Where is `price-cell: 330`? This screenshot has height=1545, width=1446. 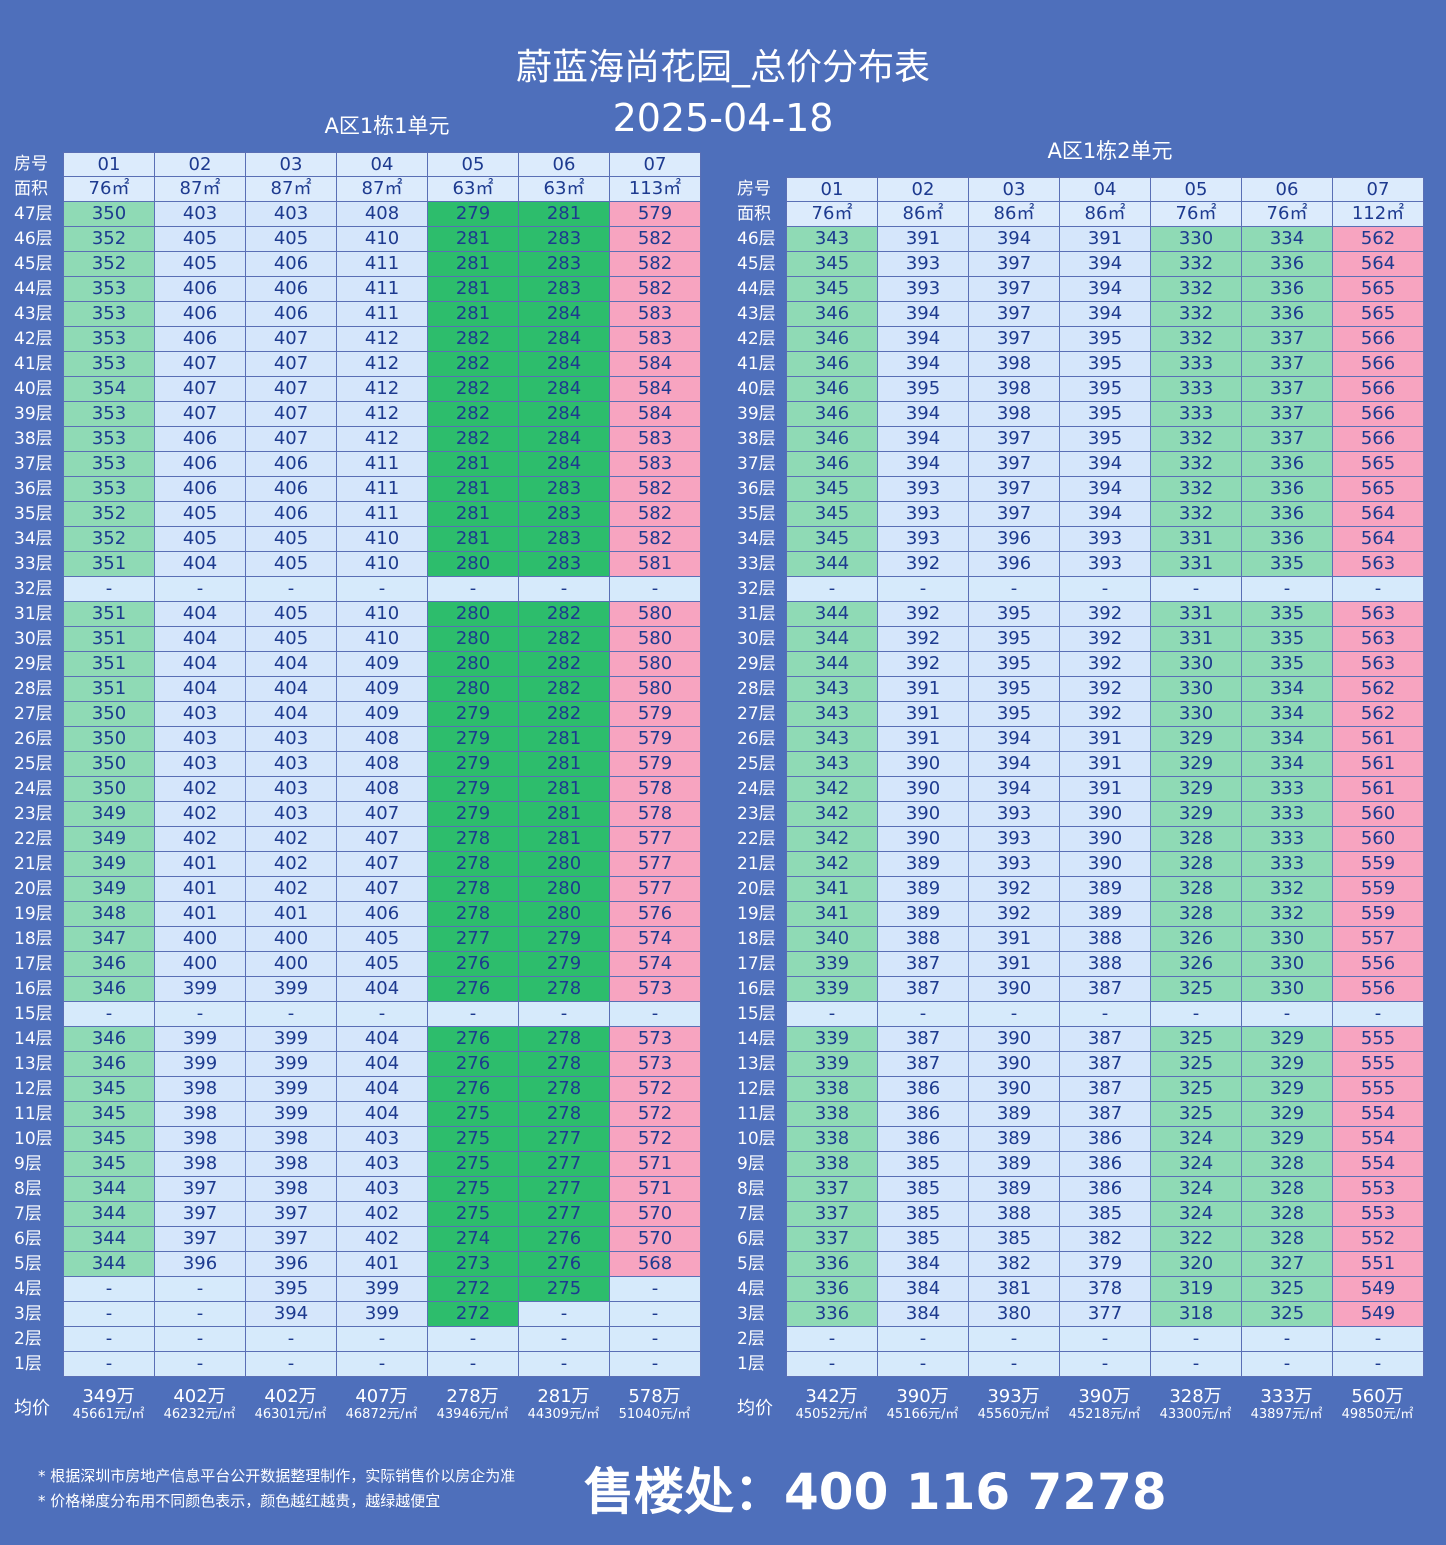 price-cell: 330 is located at coordinates (1287, 989).